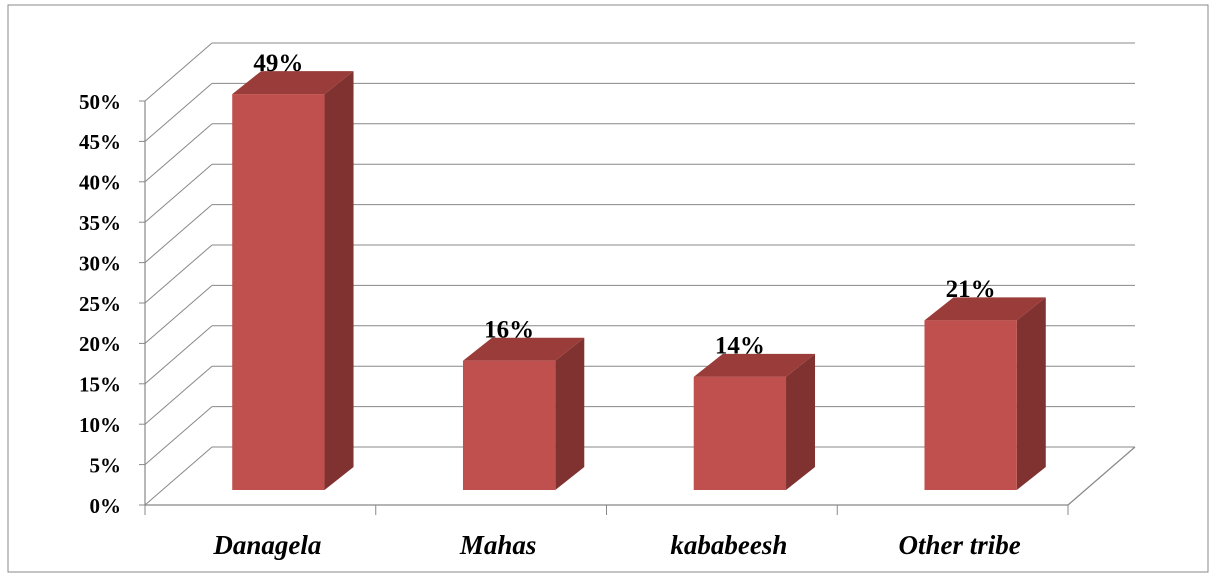 The width and height of the screenshot is (1216, 578). Describe the element at coordinates (100, 223) in the screenshot. I see `y-tick-label: 35%` at that location.